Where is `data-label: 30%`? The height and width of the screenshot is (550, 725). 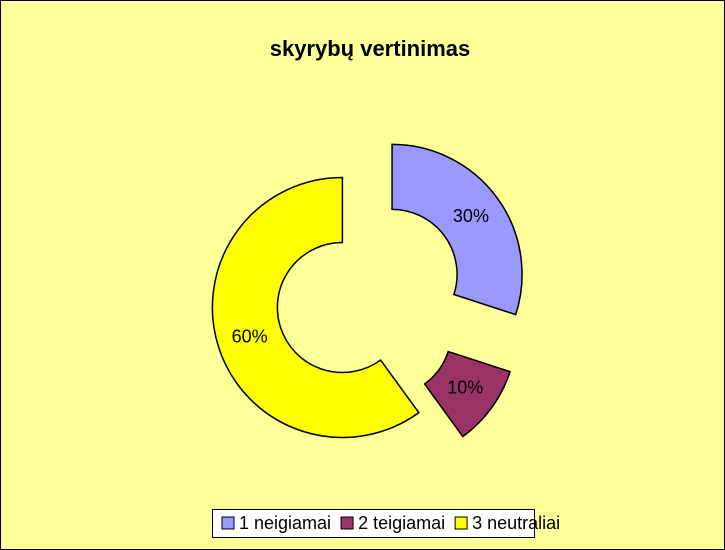 data-label: 30% is located at coordinates (471, 216).